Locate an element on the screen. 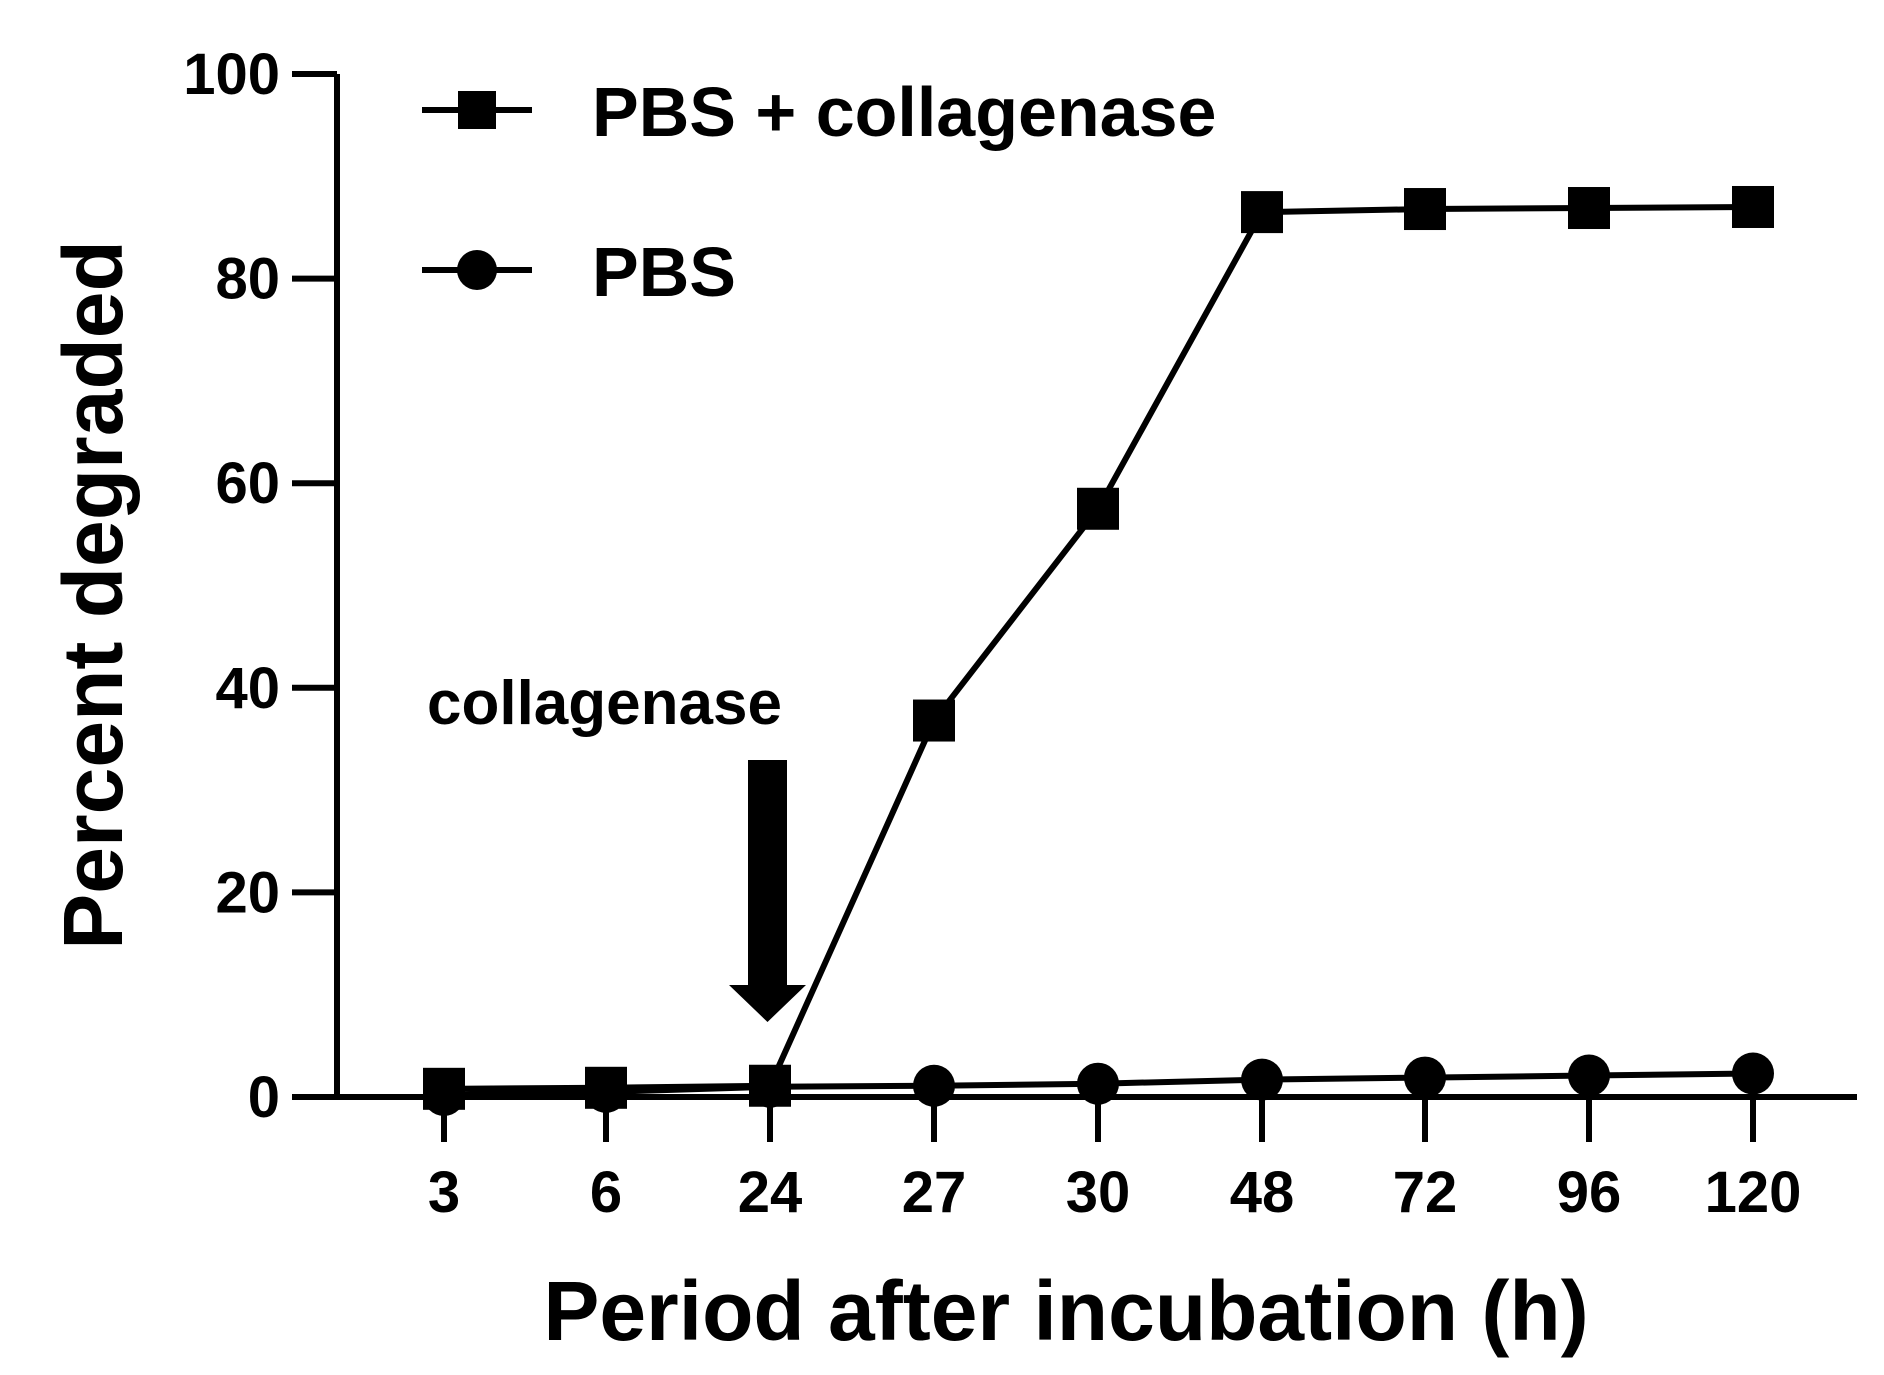 The image size is (1884, 1375). x-tick-label: 6 is located at coordinates (606, 1192).